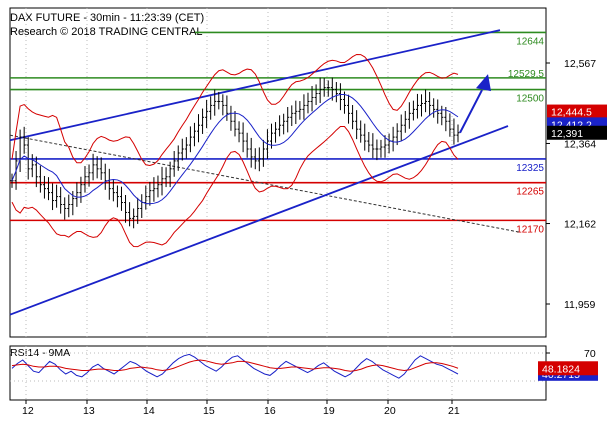 This screenshot has height=432, width=613. I want to click on x-tick-label: 20, so click(390, 411).